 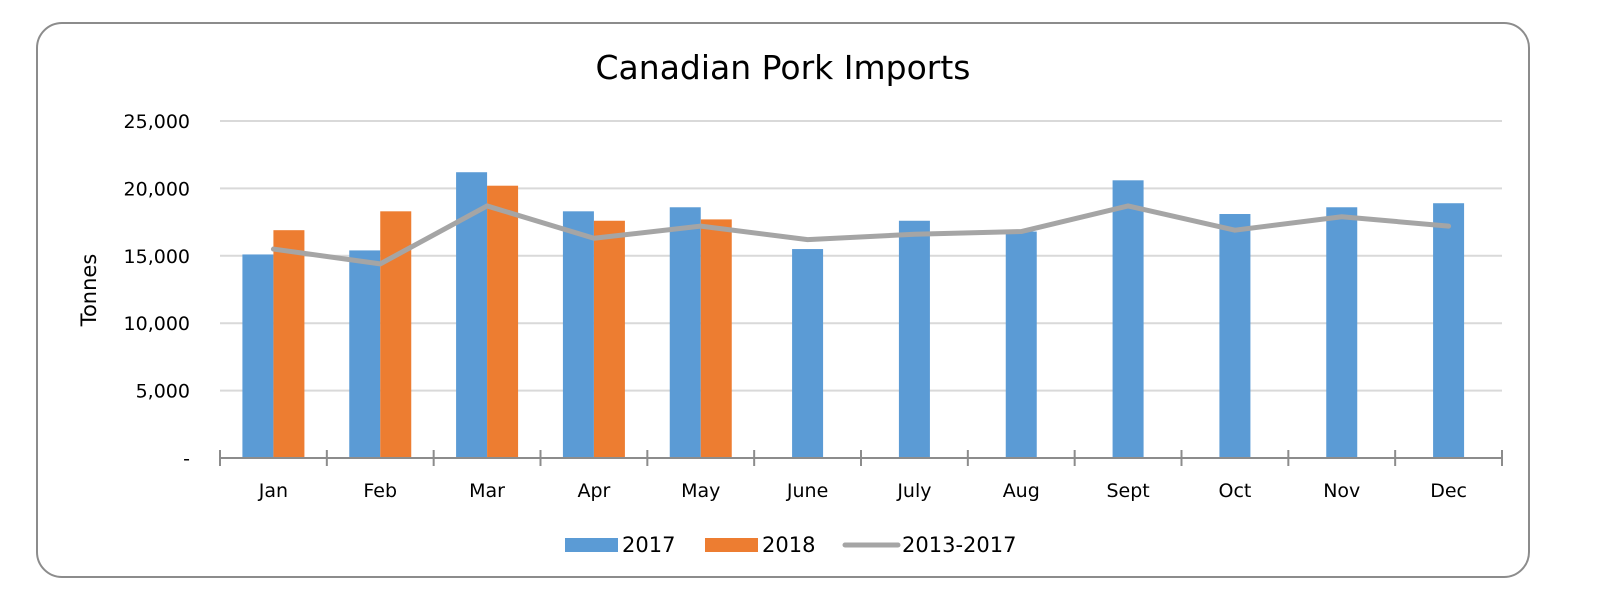 What do you see at coordinates (157, 324) in the screenshot?
I see `y-tick-label: 10,000` at bounding box center [157, 324].